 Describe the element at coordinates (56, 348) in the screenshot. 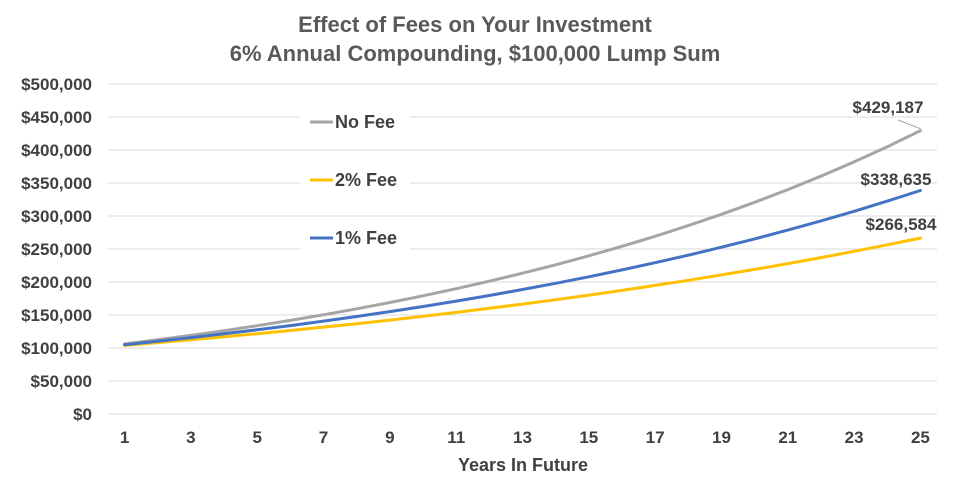

I see `y-tick-label: $100,000` at that location.